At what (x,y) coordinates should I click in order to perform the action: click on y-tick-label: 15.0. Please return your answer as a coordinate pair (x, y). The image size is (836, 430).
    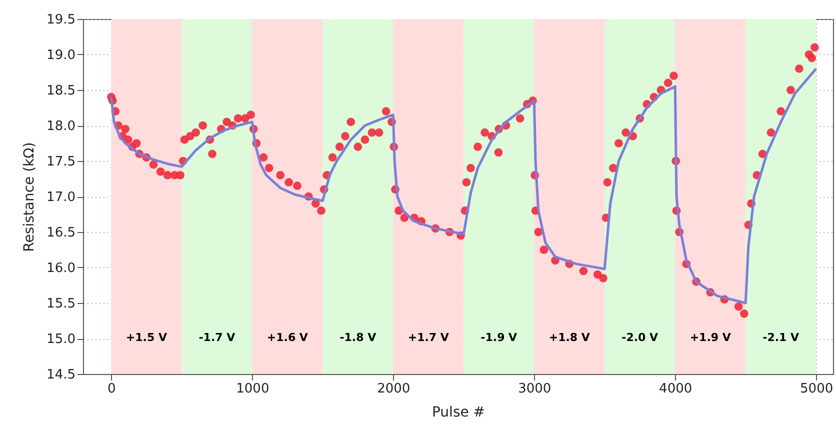
    Looking at the image, I should click on (61, 339).